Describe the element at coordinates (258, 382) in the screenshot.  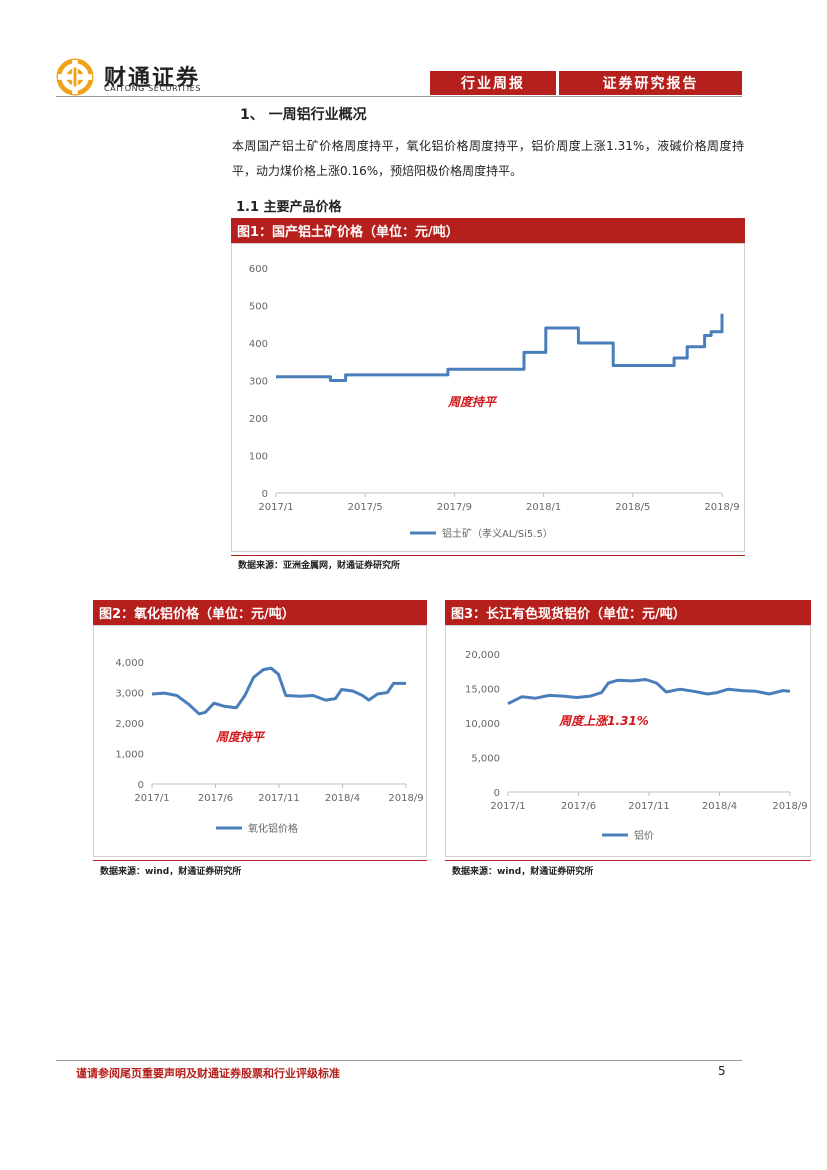
I see `y-tick-label: 300` at that location.